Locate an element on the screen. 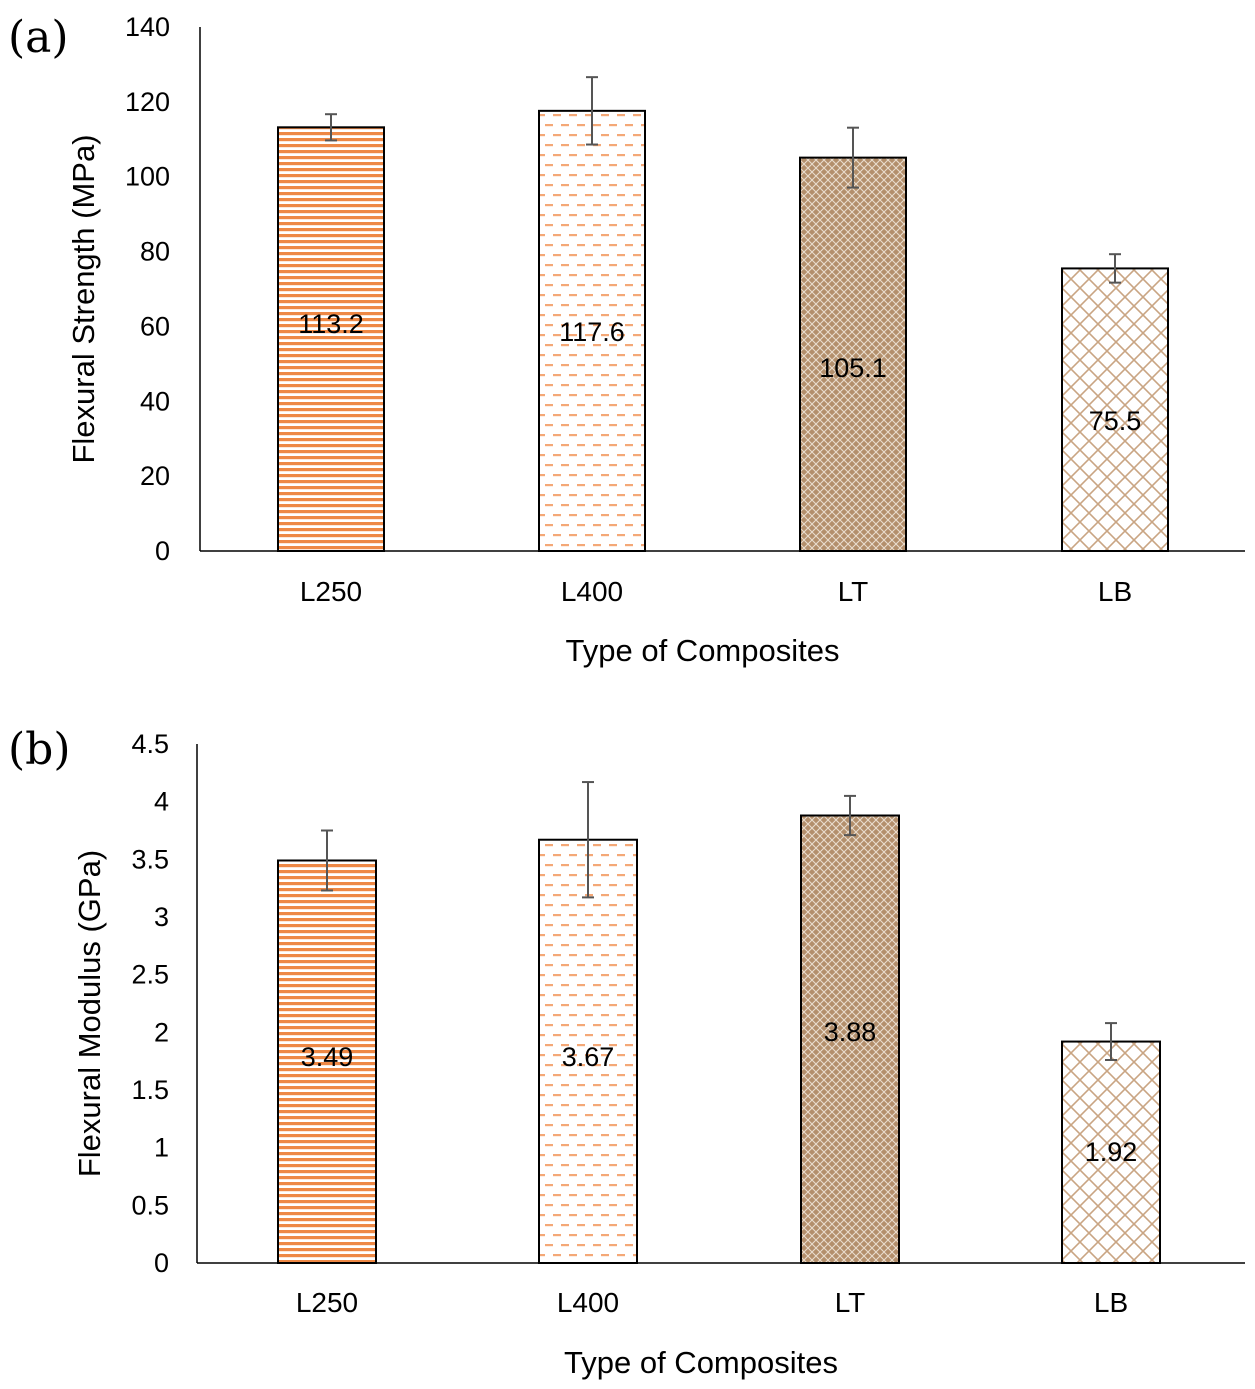 This screenshot has width=1255, height=1389. y-tick-label: 2.5 is located at coordinates (150, 975).